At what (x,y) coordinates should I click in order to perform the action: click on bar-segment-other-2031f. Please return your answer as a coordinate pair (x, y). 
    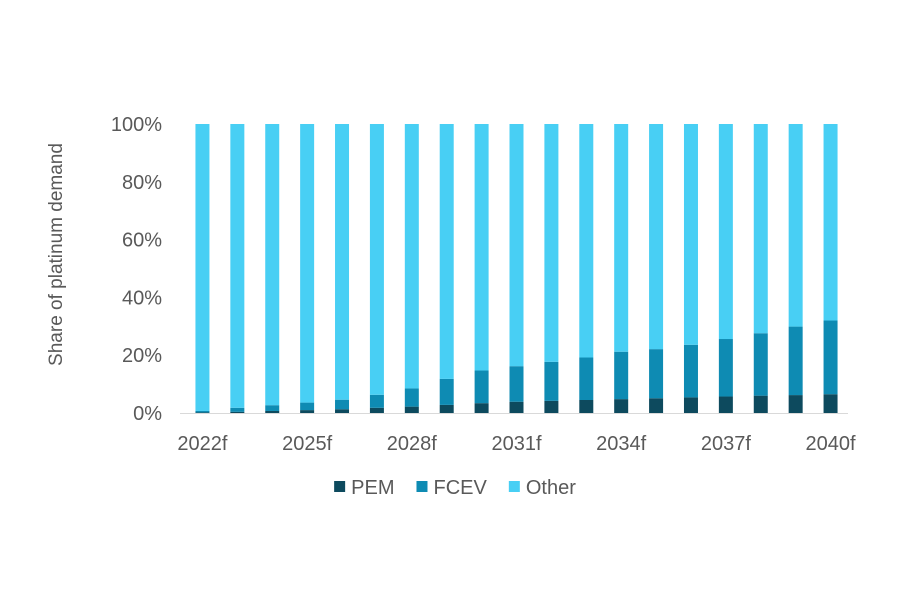
    Looking at the image, I should click on (516, 245).